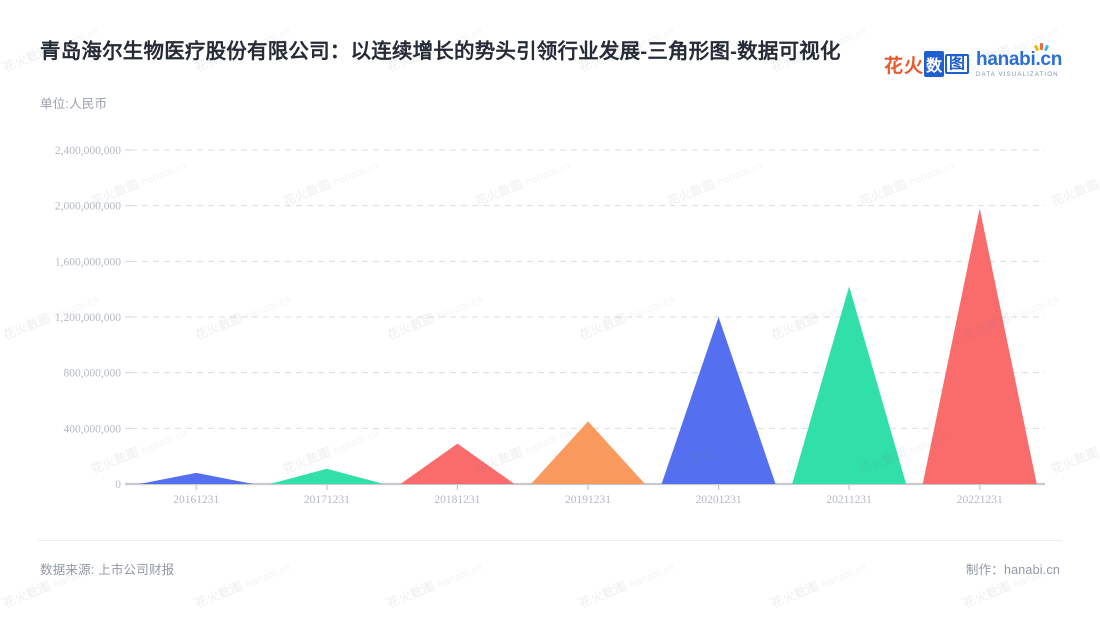 This screenshot has width=1100, height=620. I want to click on x-tick-label: 20201231, so click(719, 500).